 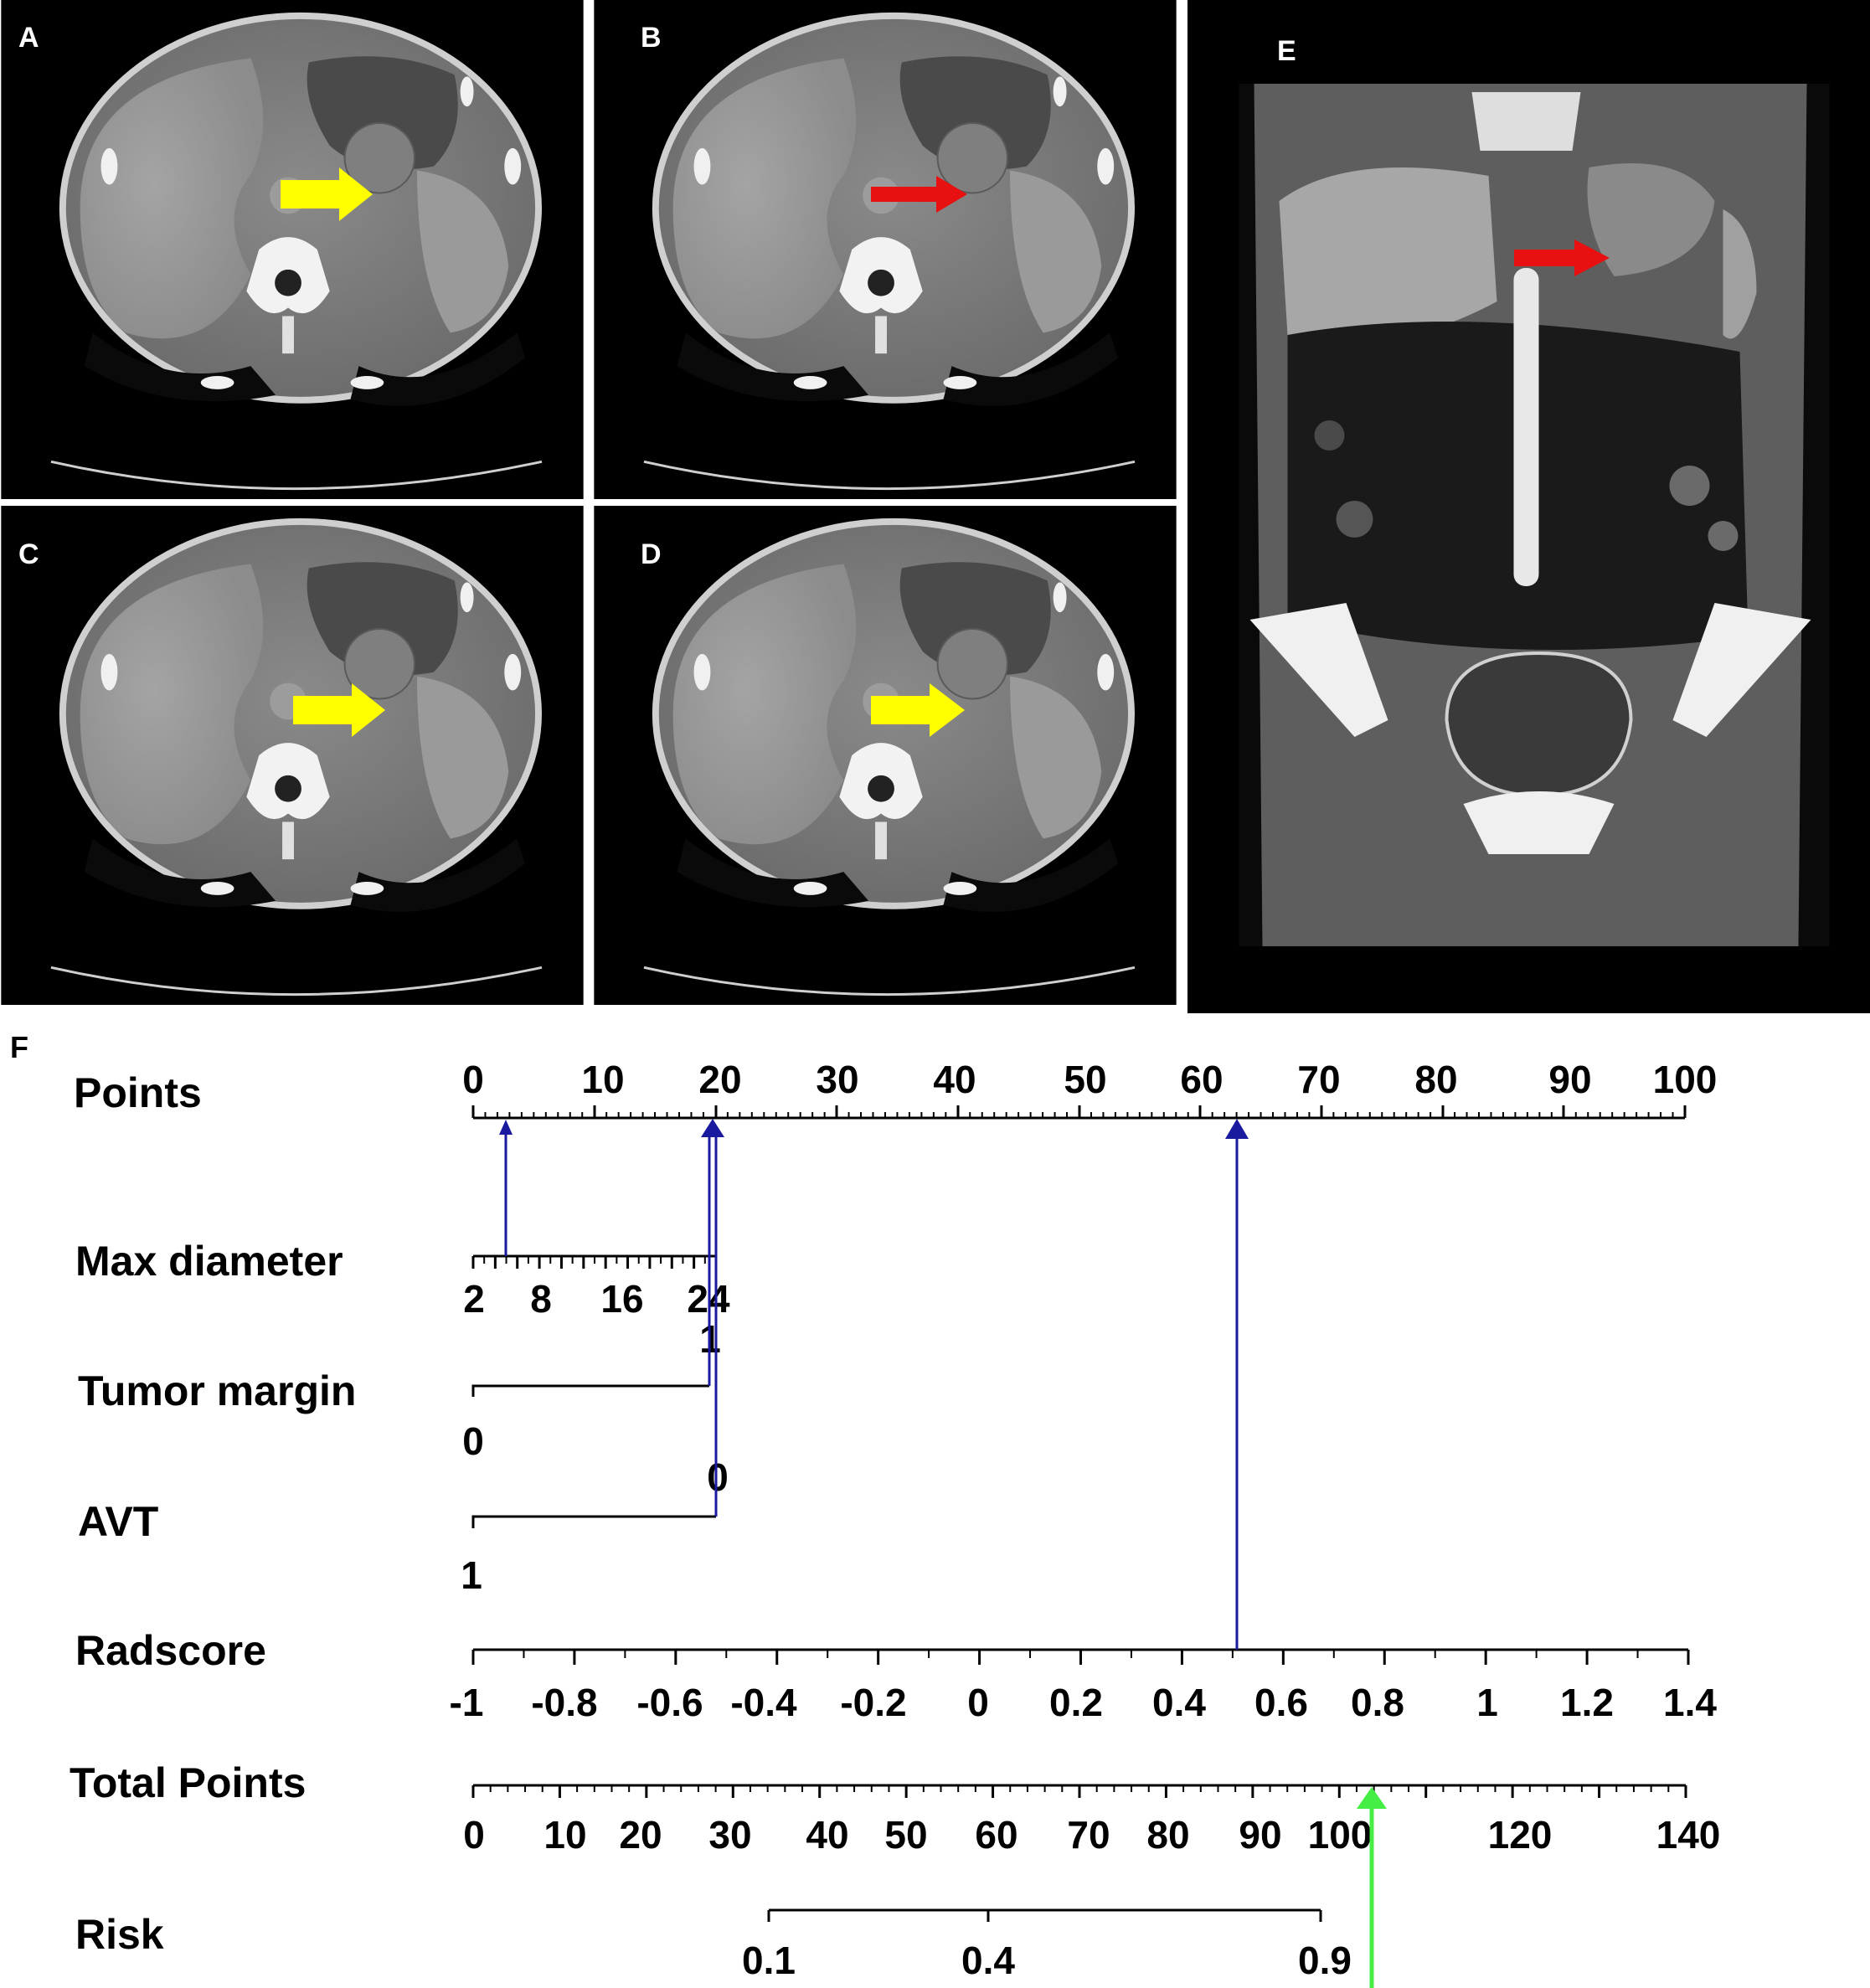 What do you see at coordinates (188, 1782) in the screenshot?
I see `row-label-total-points: Total Points` at bounding box center [188, 1782].